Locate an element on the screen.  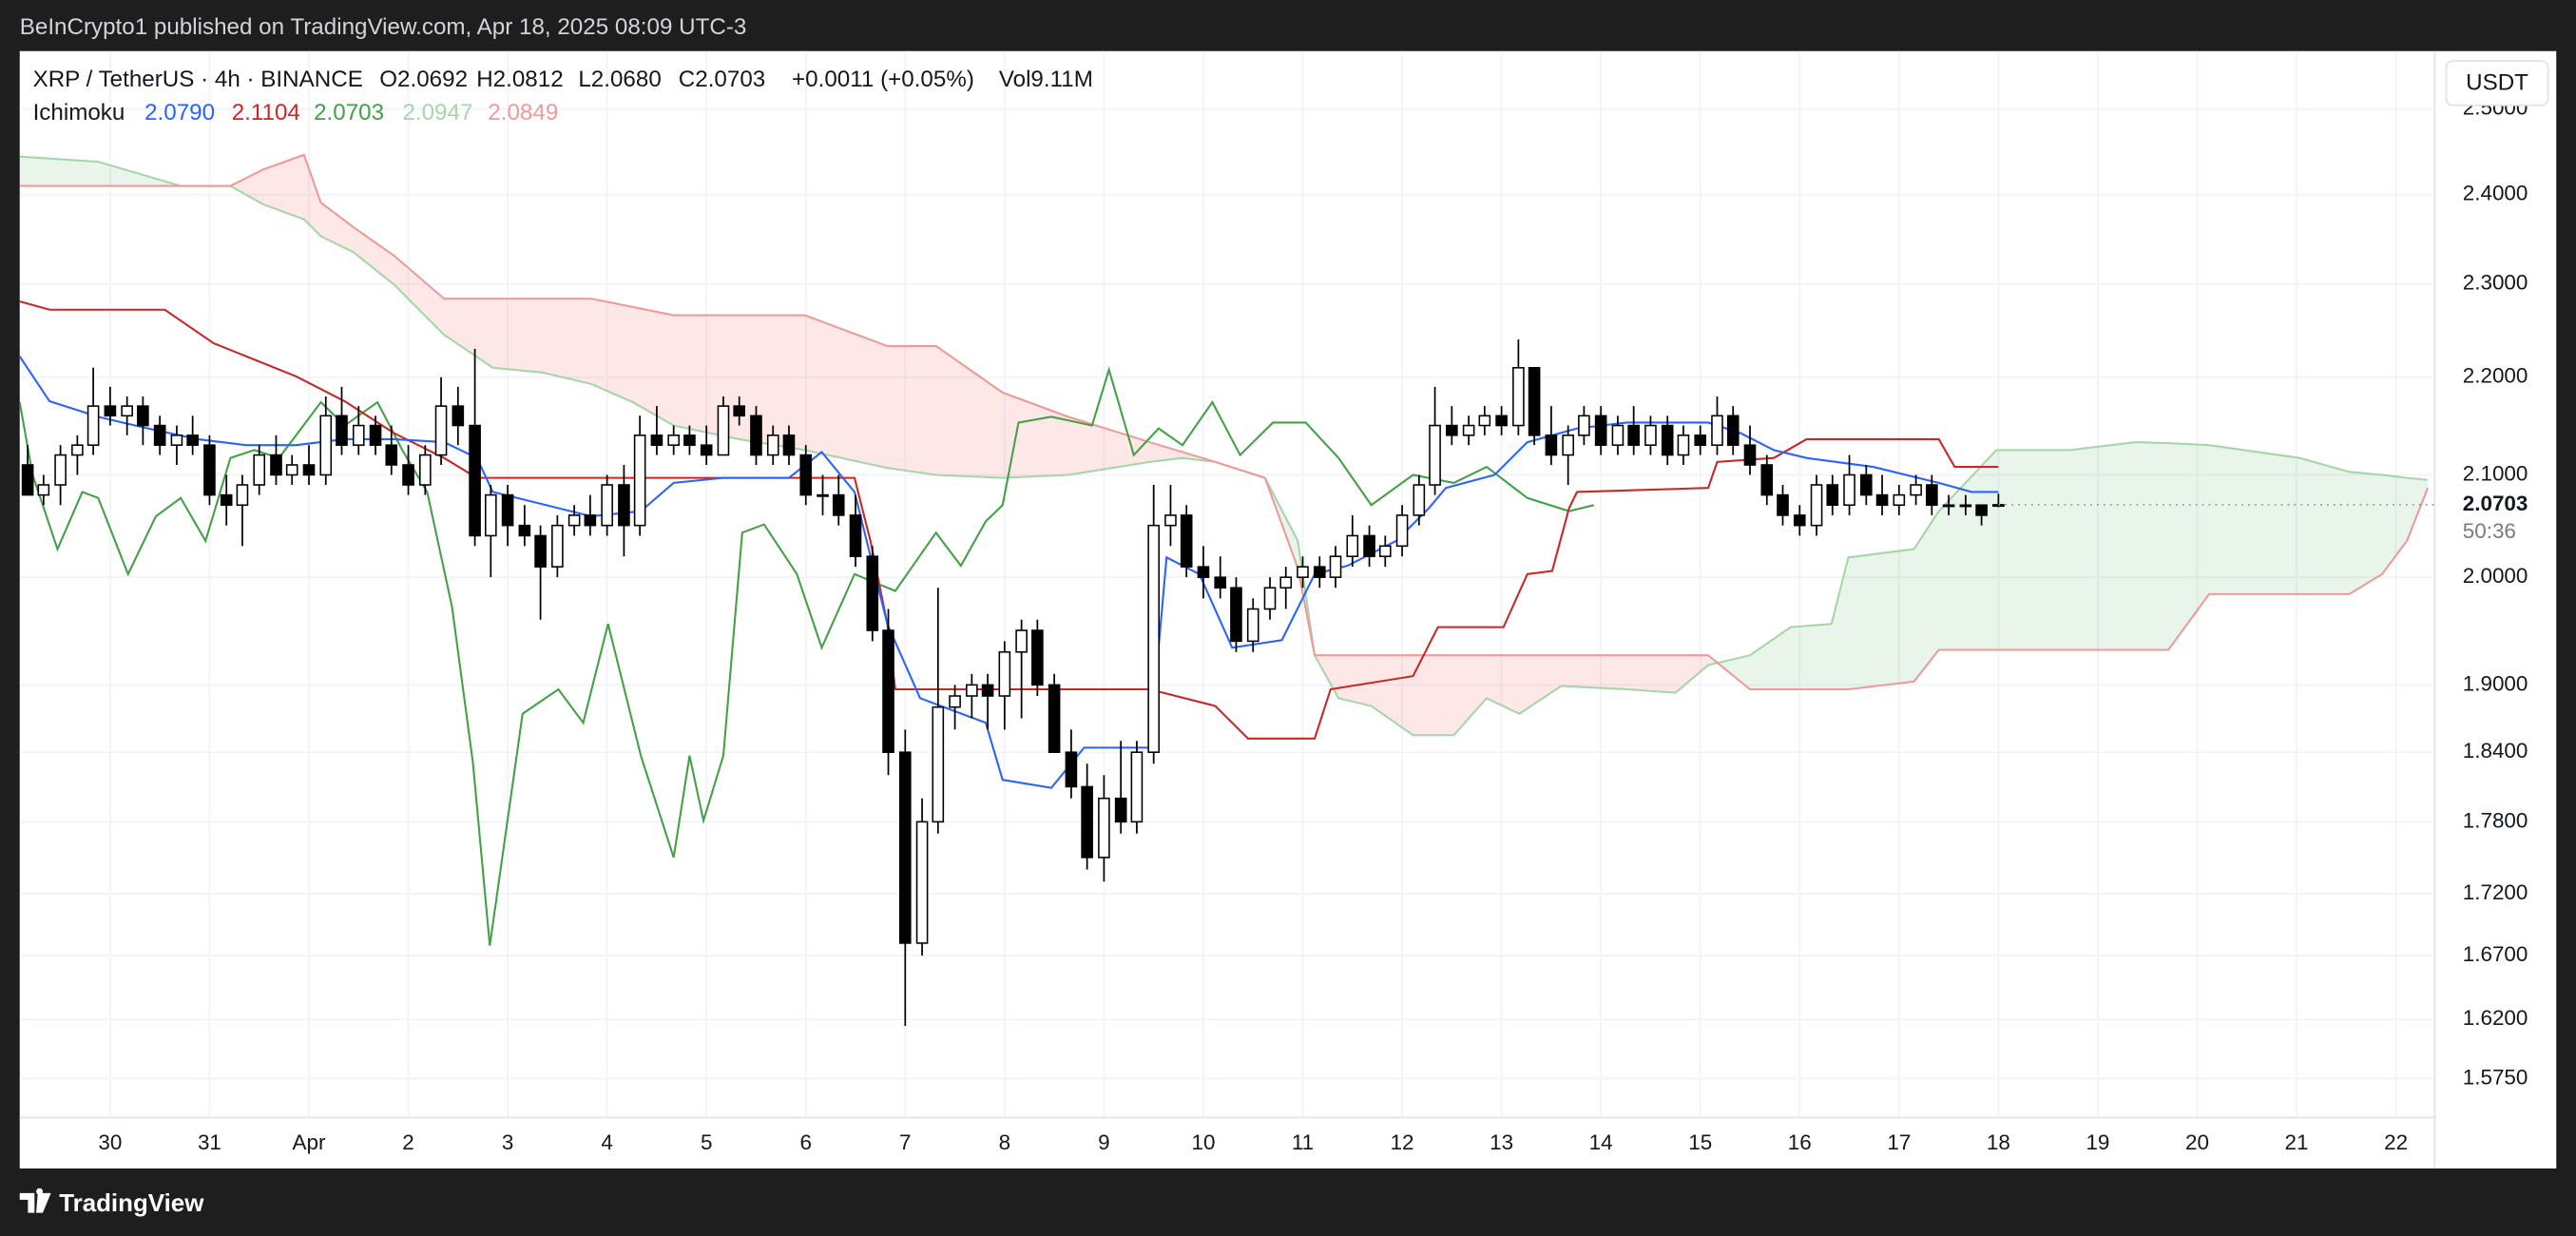
x-tick-label: 2 is located at coordinates (408, 1142).